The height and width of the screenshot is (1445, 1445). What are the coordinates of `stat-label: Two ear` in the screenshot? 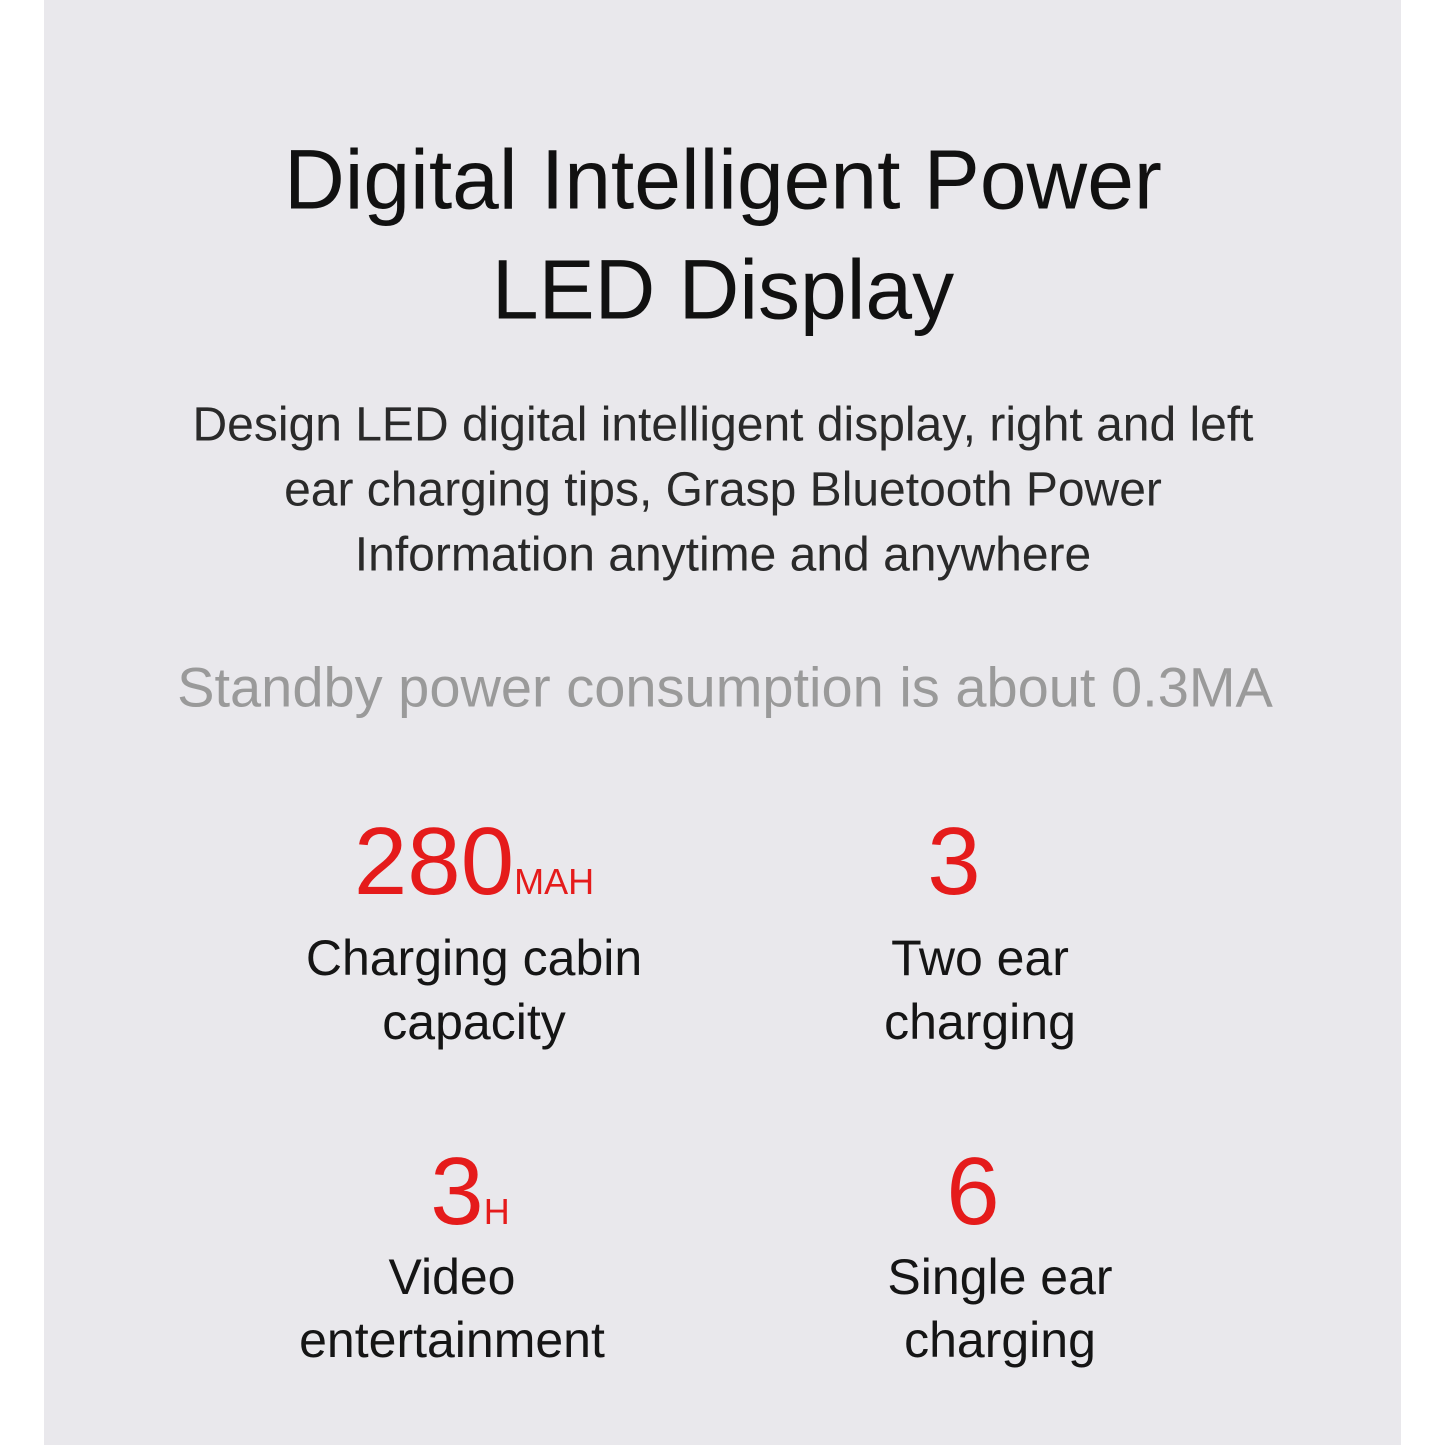 It's located at (980, 958).